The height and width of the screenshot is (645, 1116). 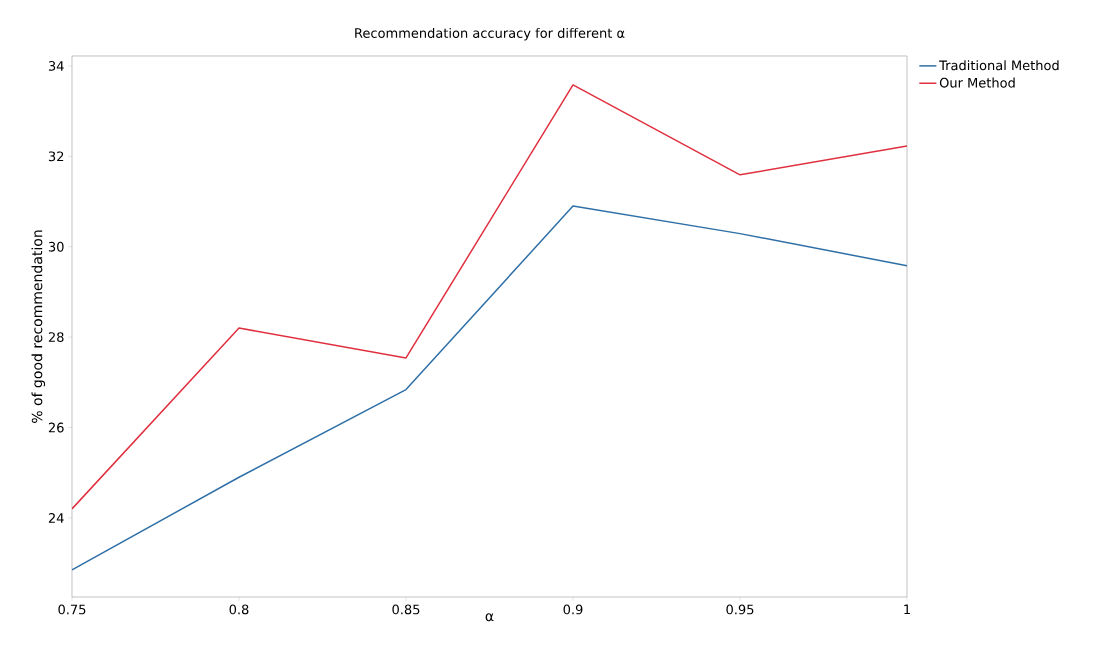 I want to click on x-tick-label: 0.95, so click(x=740, y=609).